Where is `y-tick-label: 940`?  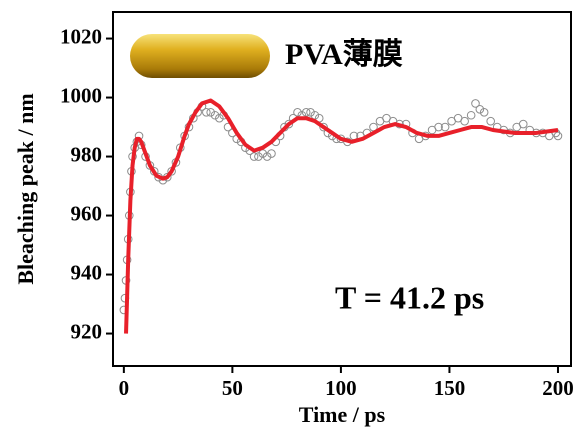
y-tick-label: 940 is located at coordinates (87, 272).